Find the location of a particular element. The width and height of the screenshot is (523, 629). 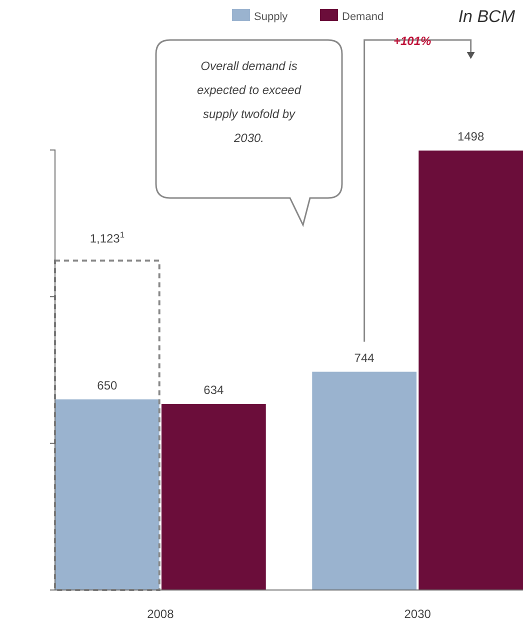

legend-label: Demand is located at coordinates (363, 17).